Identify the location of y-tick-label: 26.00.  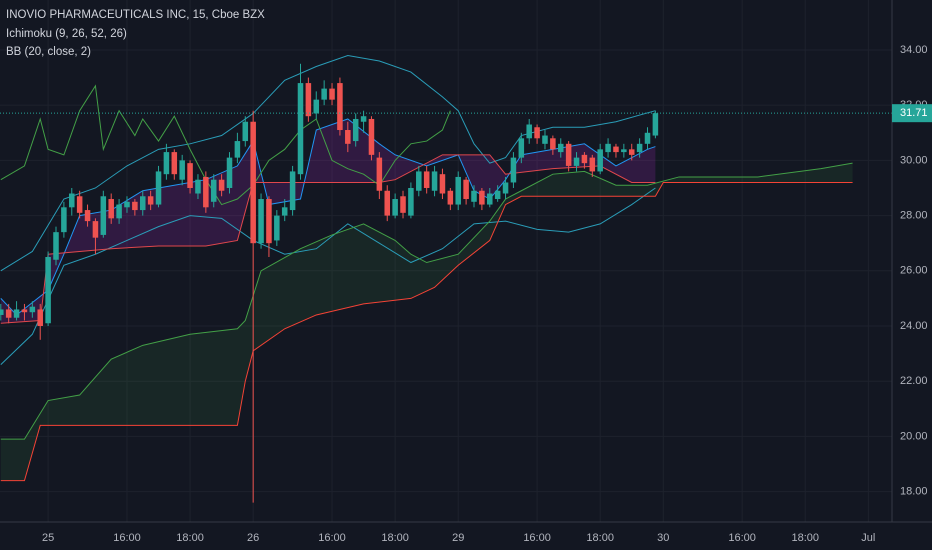
(914, 271).